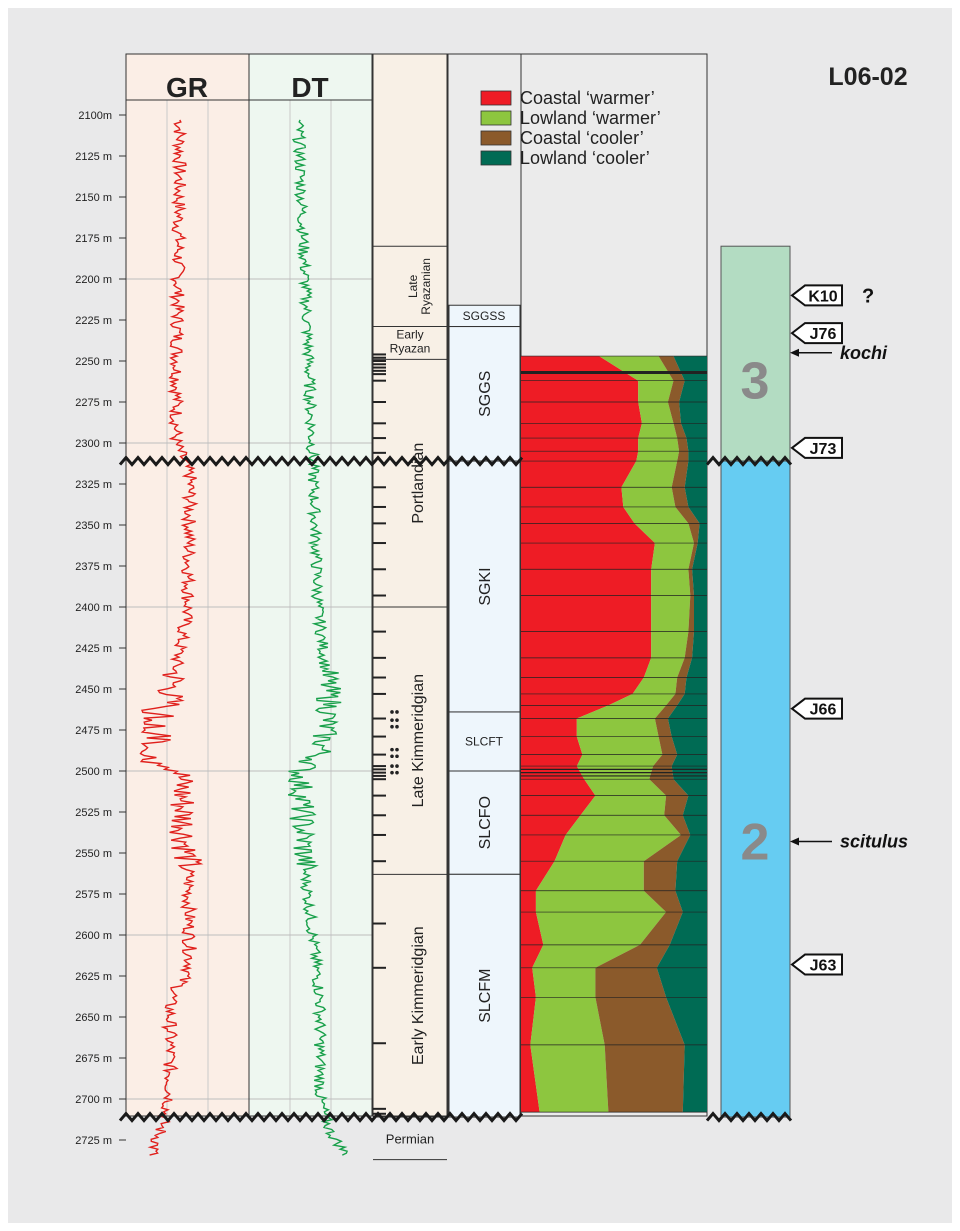 Image resolution: width=960 pixels, height=1231 pixels. I want to click on stage-label-line: Ryazanian, so click(426, 286).